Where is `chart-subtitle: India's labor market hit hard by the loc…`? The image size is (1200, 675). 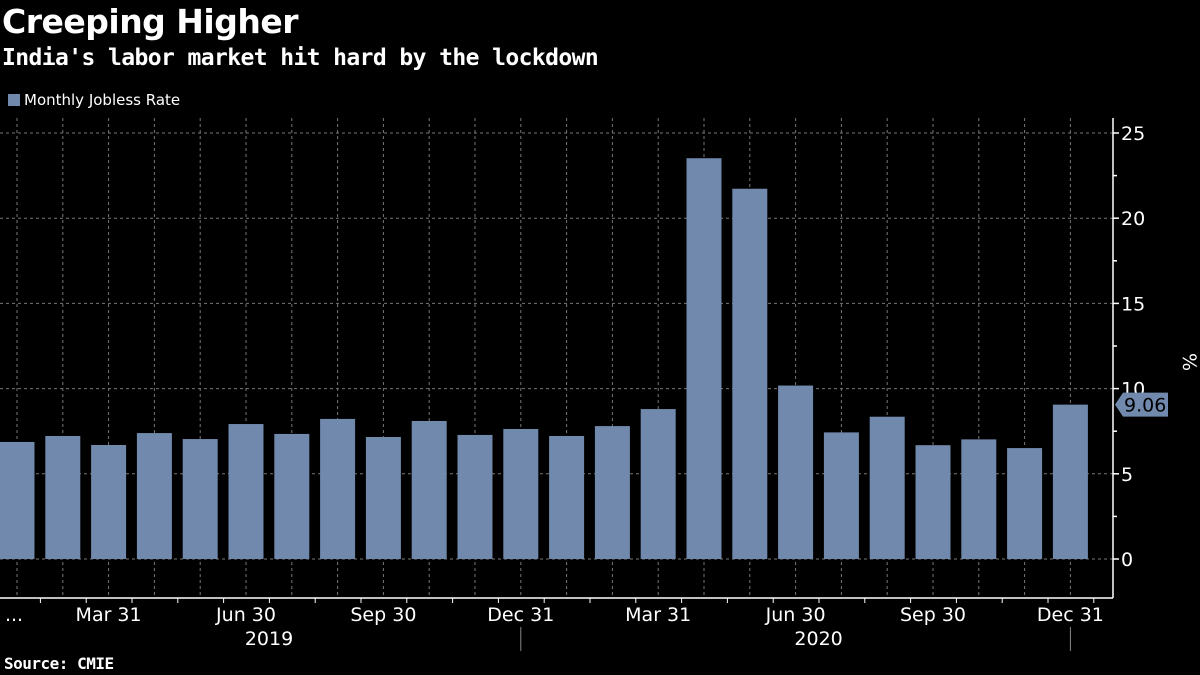 chart-subtitle: India's labor market hit hard by the loc… is located at coordinates (300, 58).